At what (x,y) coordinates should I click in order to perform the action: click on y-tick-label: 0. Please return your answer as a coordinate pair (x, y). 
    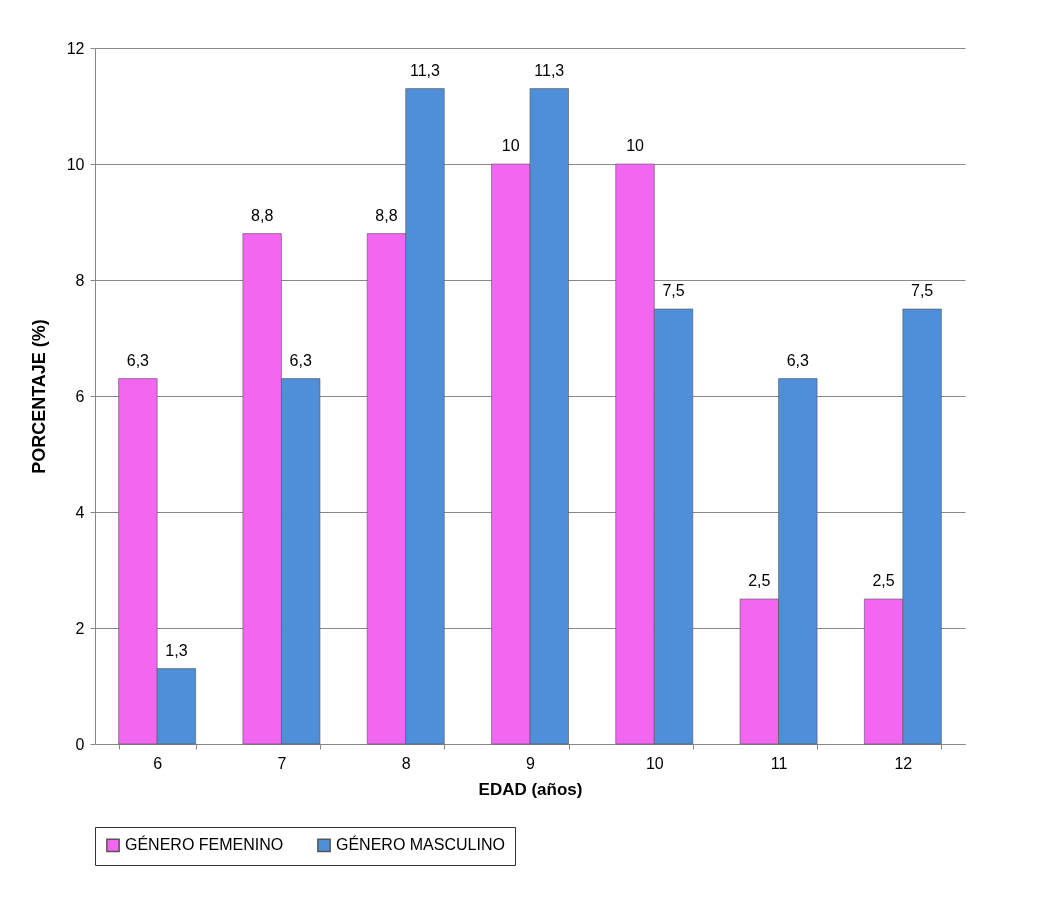
    Looking at the image, I should click on (80, 744).